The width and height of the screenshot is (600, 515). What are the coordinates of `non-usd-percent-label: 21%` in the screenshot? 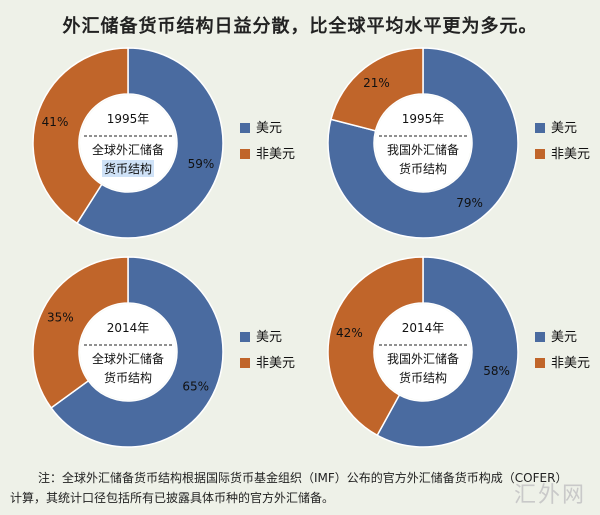 It's located at (376, 83).